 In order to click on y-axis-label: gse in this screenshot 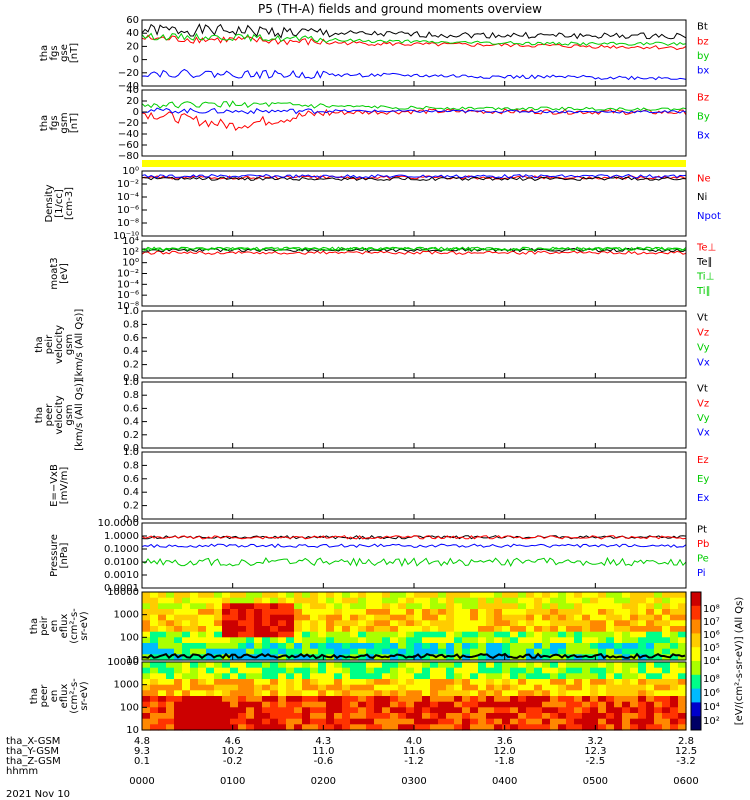, I will do `click(64, 53)`.